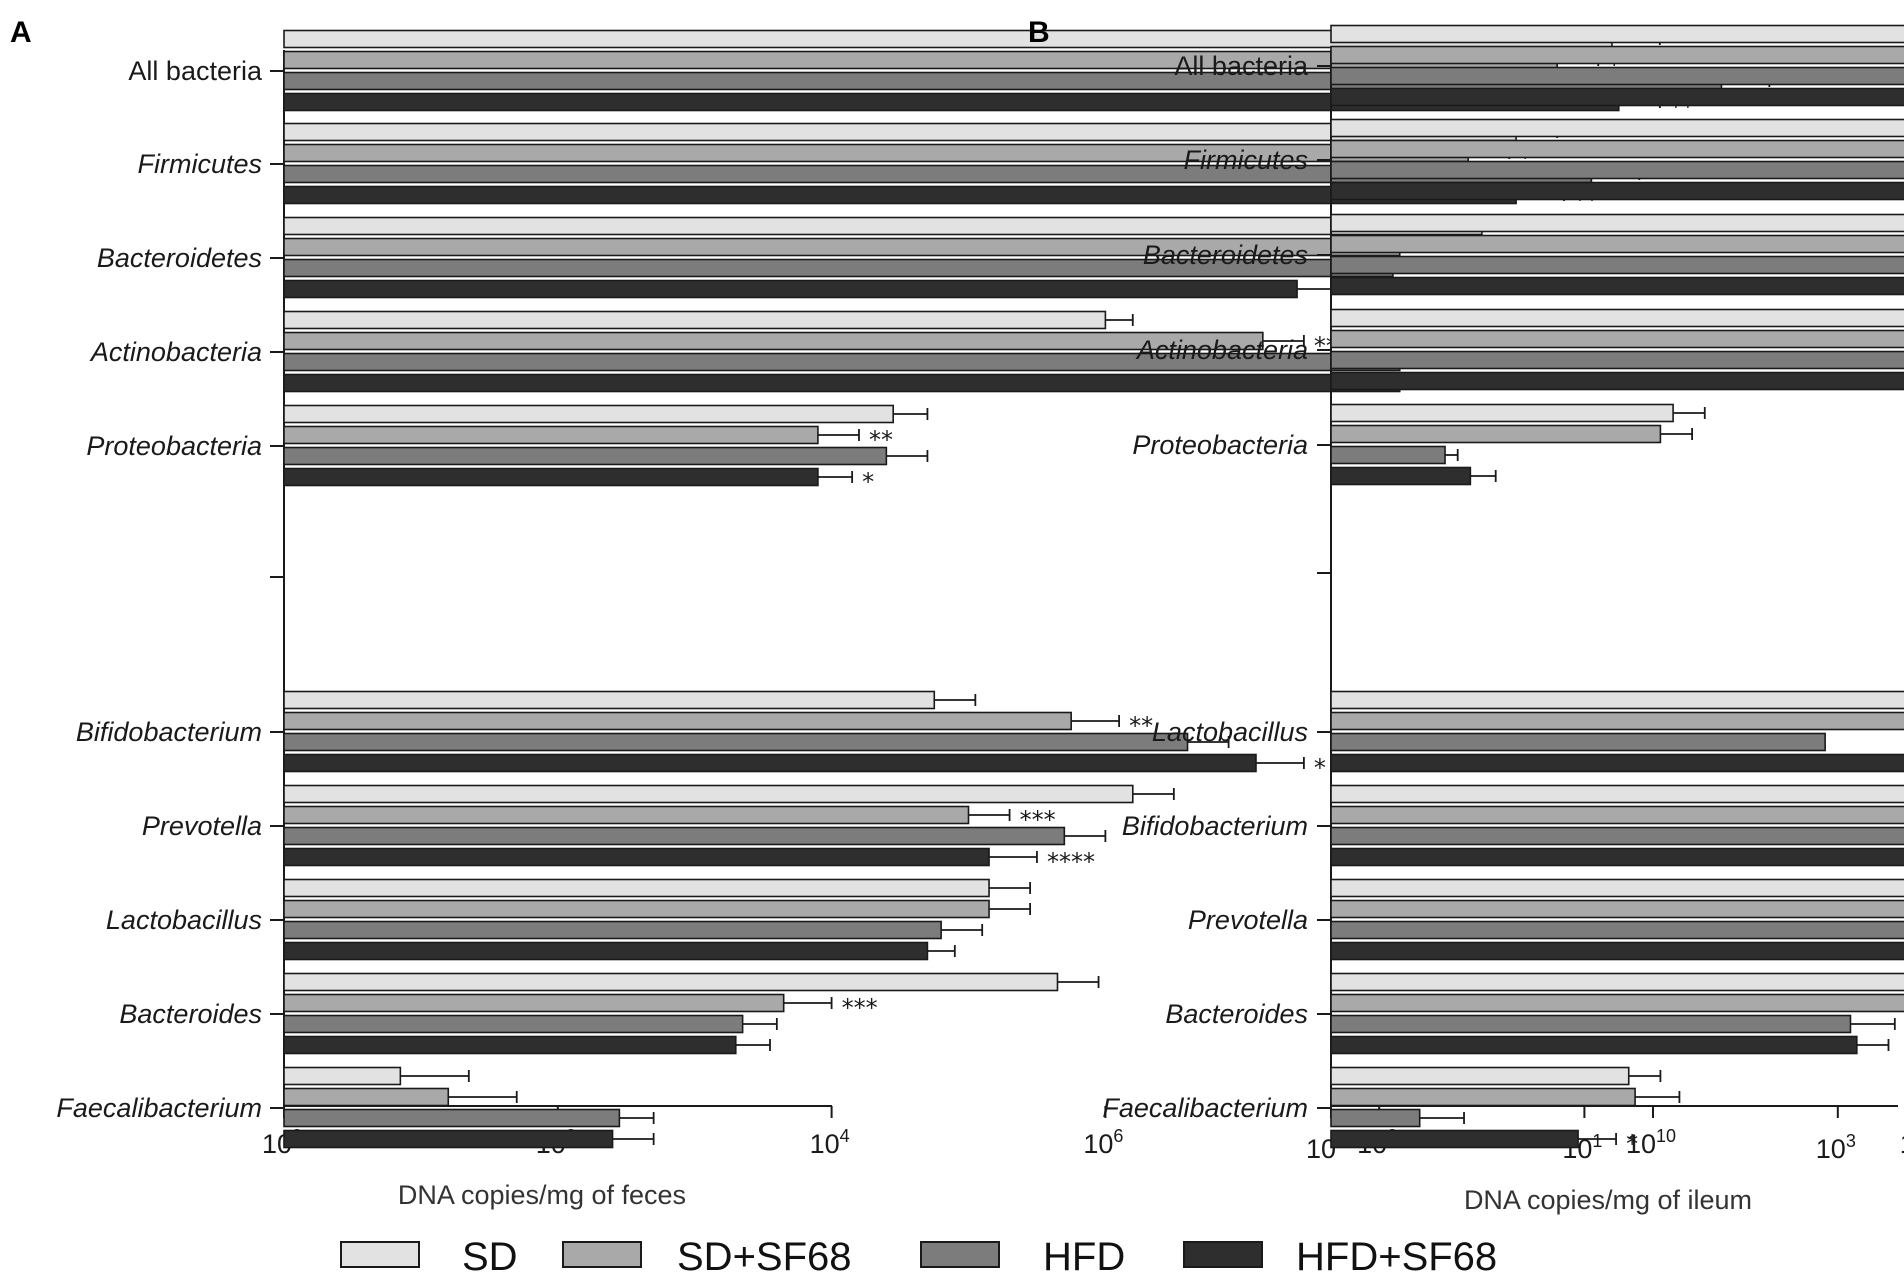  What do you see at coordinates (169, 732) in the screenshot?
I see `category-label: Bifidobacterium` at bounding box center [169, 732].